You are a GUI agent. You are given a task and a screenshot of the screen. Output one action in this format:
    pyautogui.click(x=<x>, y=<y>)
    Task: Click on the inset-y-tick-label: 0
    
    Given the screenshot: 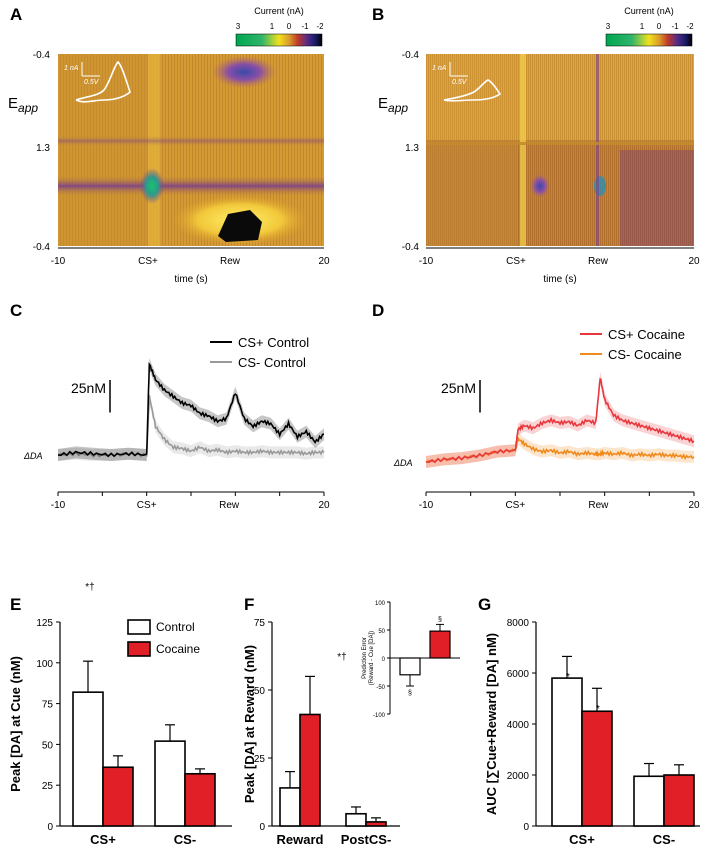 What is the action you would take?
    pyautogui.click(x=384, y=660)
    